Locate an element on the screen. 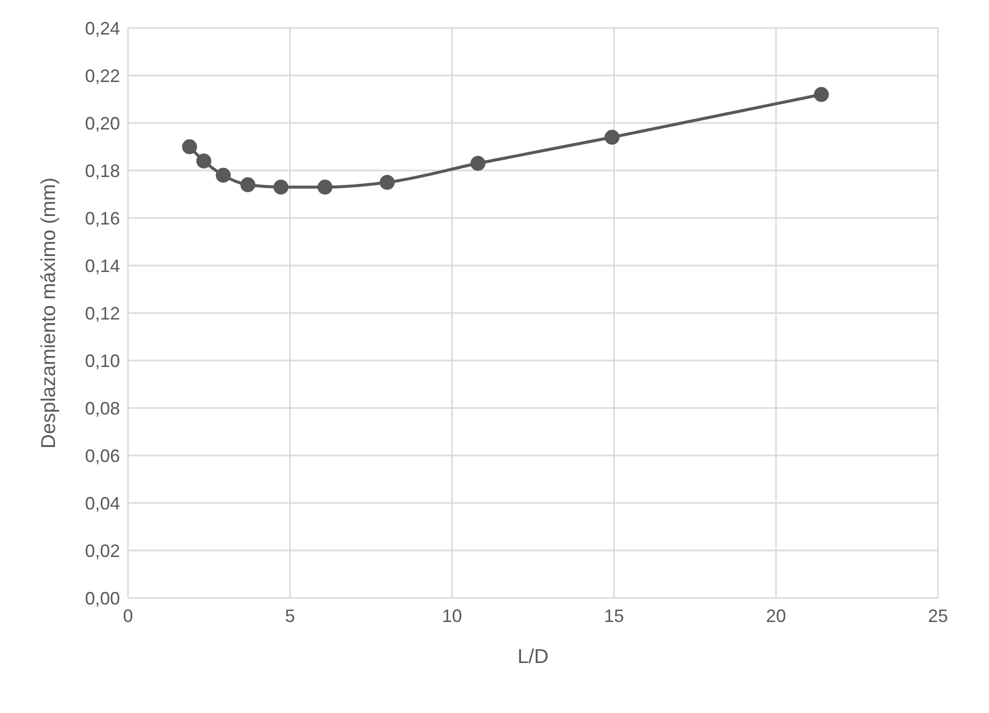 This screenshot has width=989, height=713. y-tick-label: 0,14 is located at coordinates (102, 266).